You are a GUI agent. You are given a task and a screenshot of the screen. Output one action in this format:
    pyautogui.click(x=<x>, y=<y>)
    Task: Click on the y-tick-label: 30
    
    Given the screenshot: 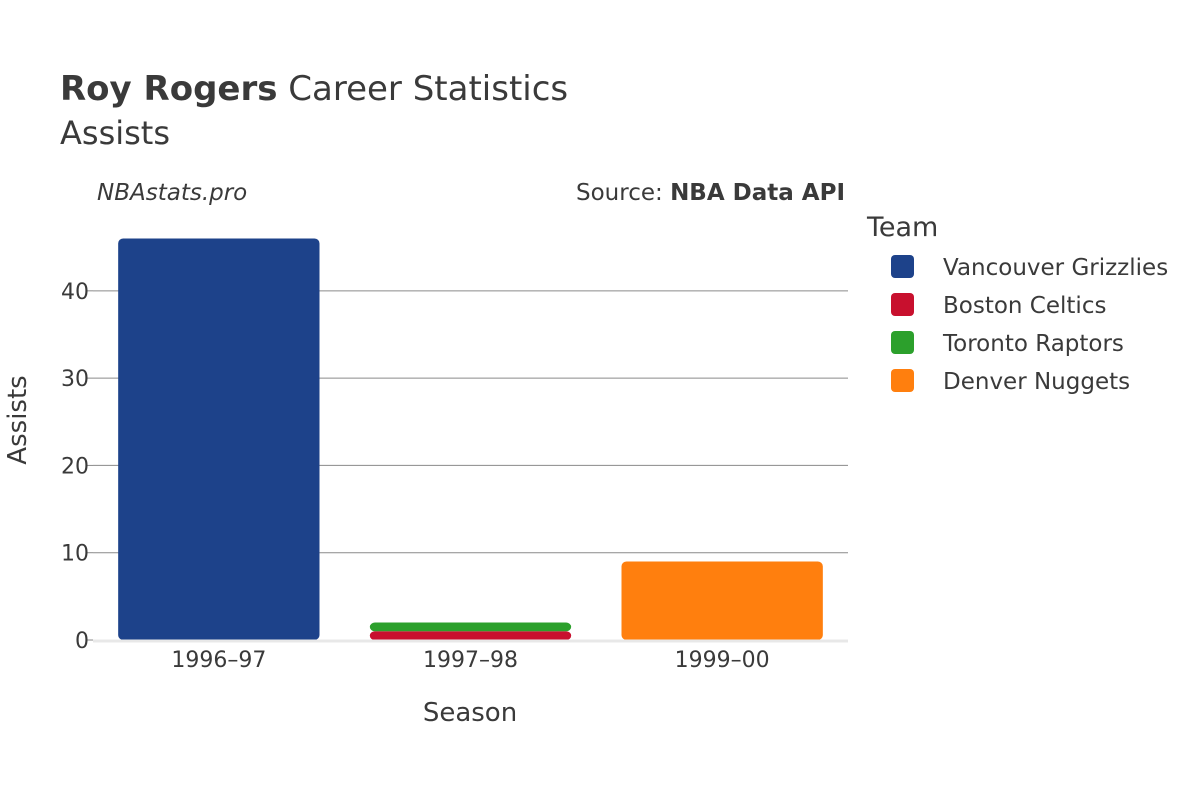 What is the action you would take?
    pyautogui.click(x=75, y=379)
    